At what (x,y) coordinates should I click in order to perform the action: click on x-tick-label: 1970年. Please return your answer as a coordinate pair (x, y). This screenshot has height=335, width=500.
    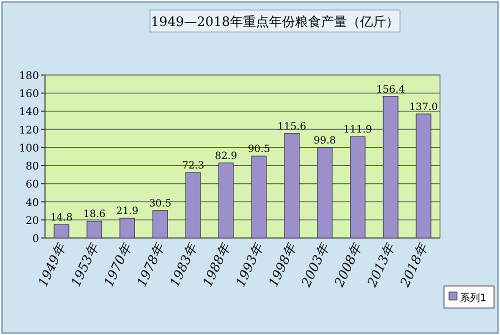
    Looking at the image, I should click on (119, 265).